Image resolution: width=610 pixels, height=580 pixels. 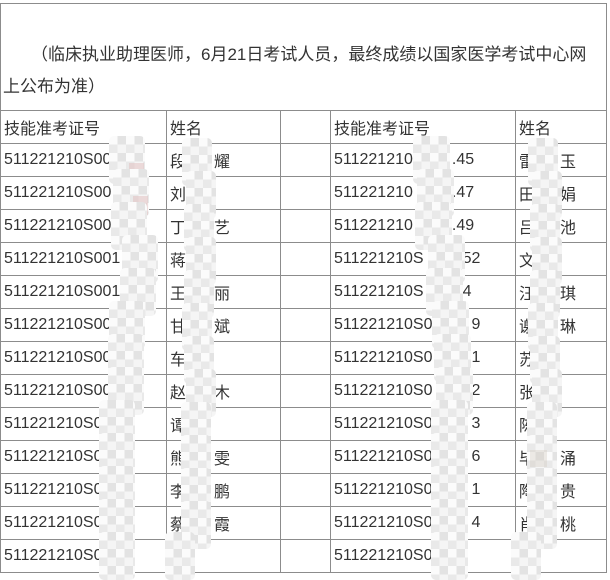 I want to click on name-cell-right, so click(x=559, y=556).